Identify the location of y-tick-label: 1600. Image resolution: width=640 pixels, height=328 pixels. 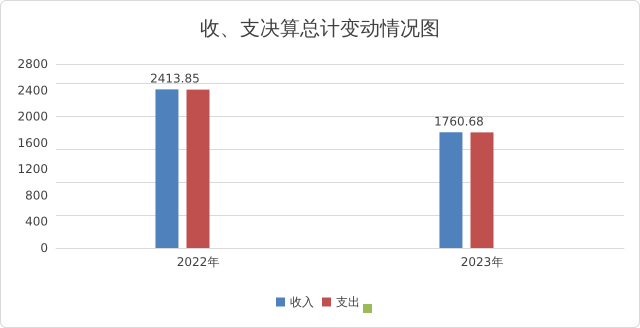
(32, 143).